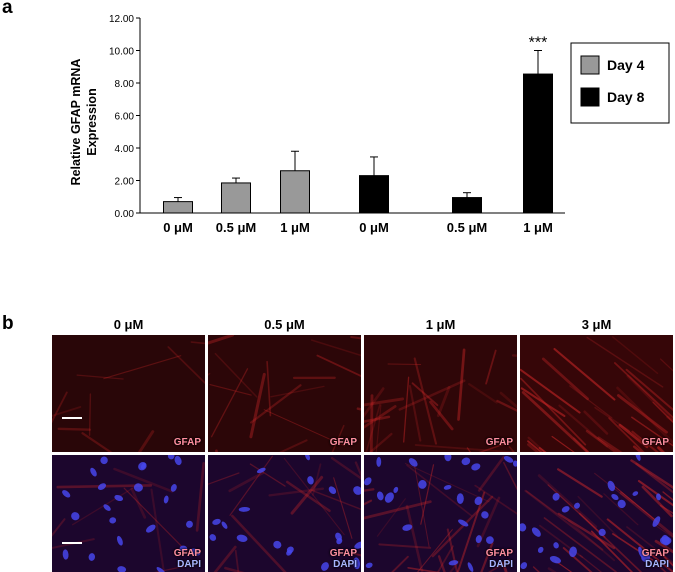 The image size is (675, 572). Describe the element at coordinates (358, 227) in the screenshot. I see `x-tick-labels: 0 μM 0.5 μM 1 μM 0 μM 0.5 μM 1 μM` at that location.